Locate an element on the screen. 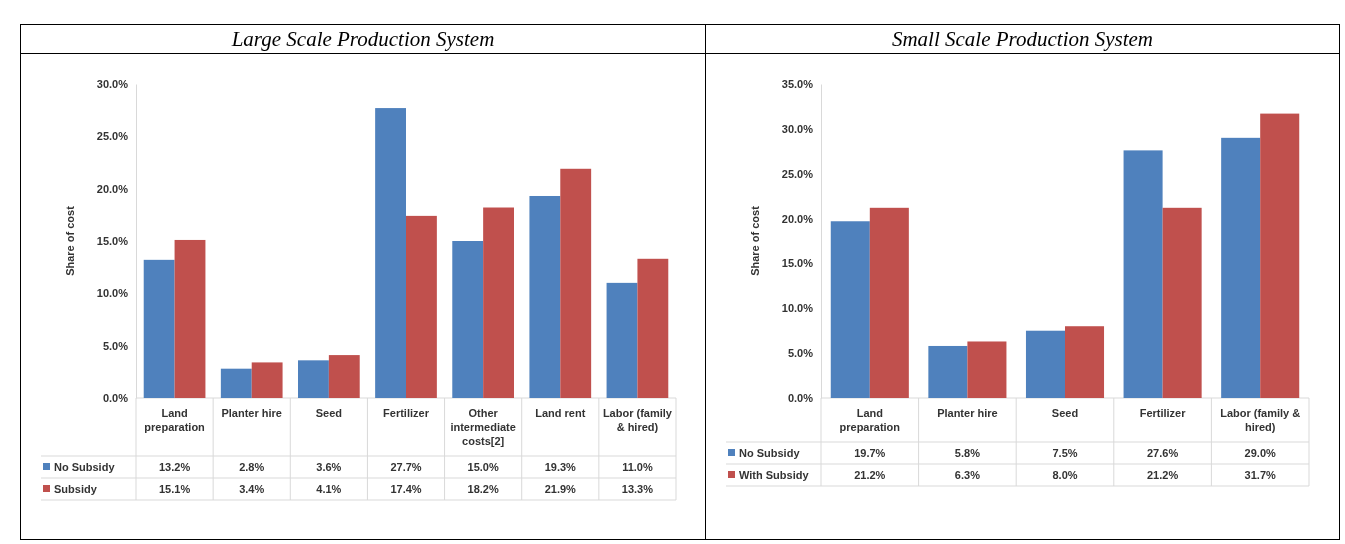 Image resolution: width=1345 pixels, height=544 pixels. chart-title: Large Scale Production System is located at coordinates (363, 39).